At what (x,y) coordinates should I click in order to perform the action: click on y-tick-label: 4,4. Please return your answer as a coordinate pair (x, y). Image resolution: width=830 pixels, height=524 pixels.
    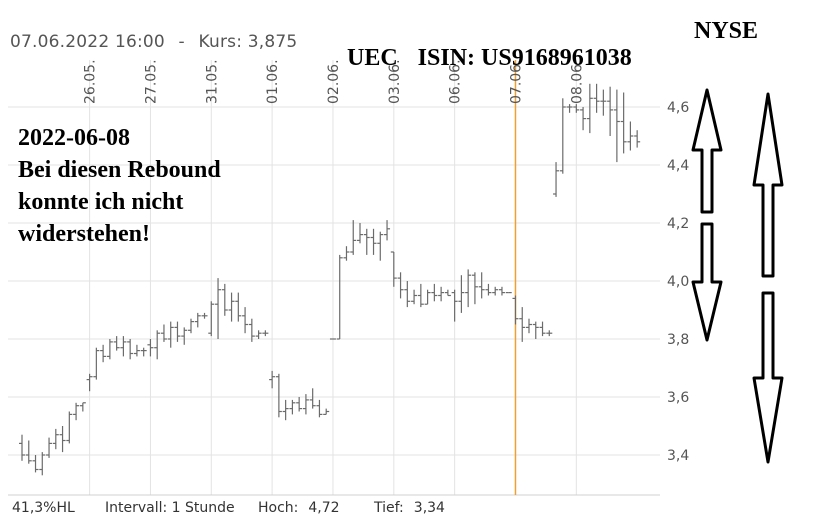
    Looking at the image, I should click on (678, 166).